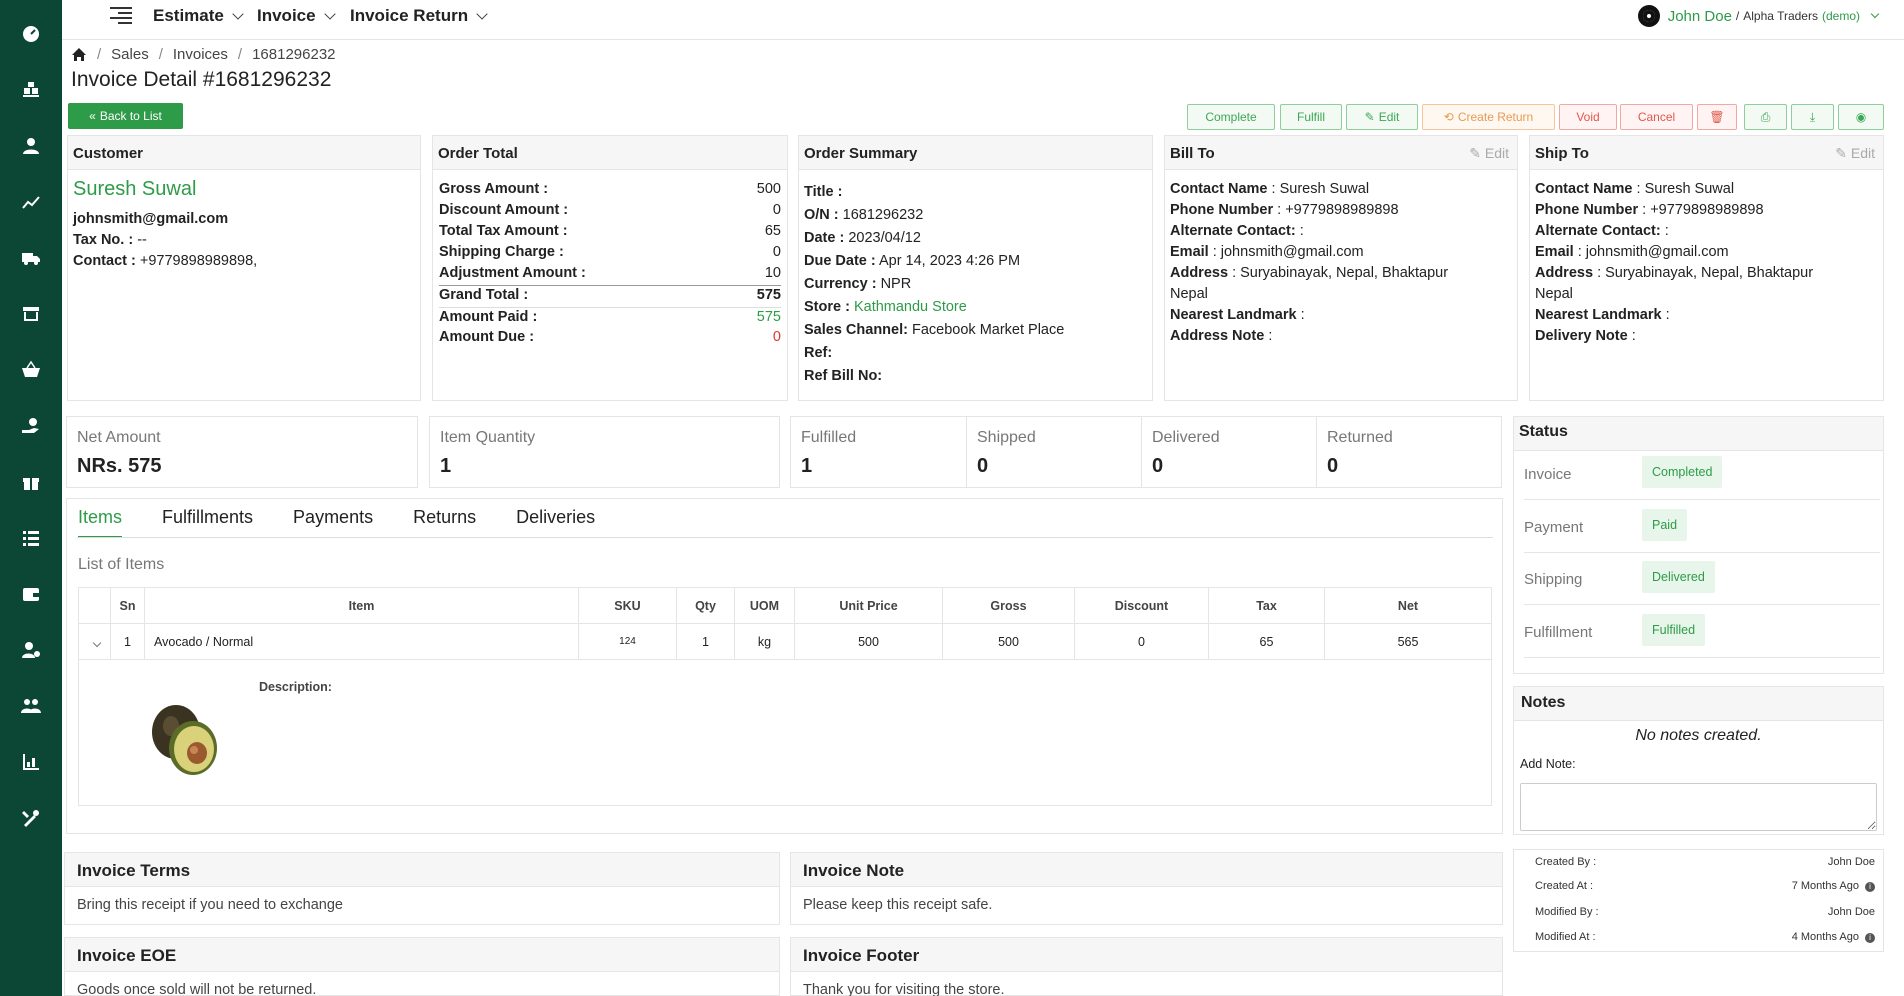 Image resolution: width=1904 pixels, height=996 pixels. I want to click on nav-invoice: Invoice, so click(296, 16).